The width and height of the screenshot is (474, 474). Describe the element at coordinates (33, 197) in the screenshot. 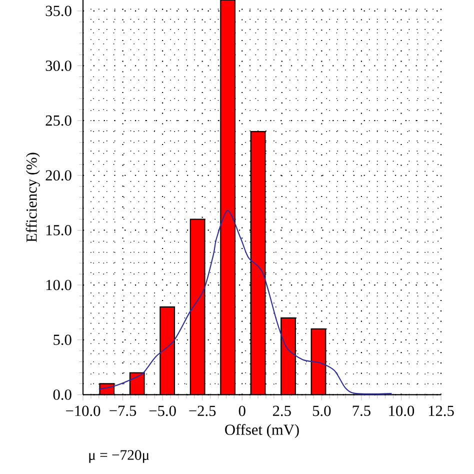

I see `y-axis-title: Efficiency (%)` at that location.